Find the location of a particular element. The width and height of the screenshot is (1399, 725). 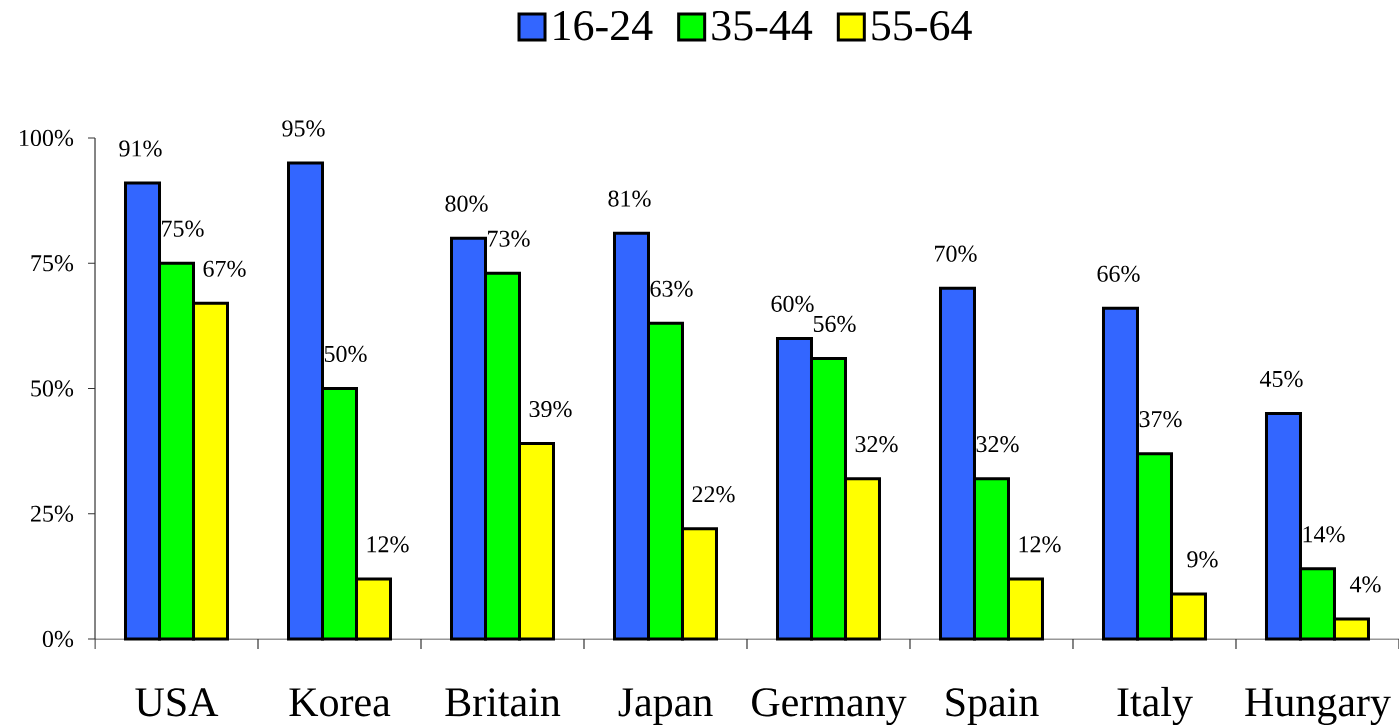

data-label: 75% is located at coordinates (183, 228).